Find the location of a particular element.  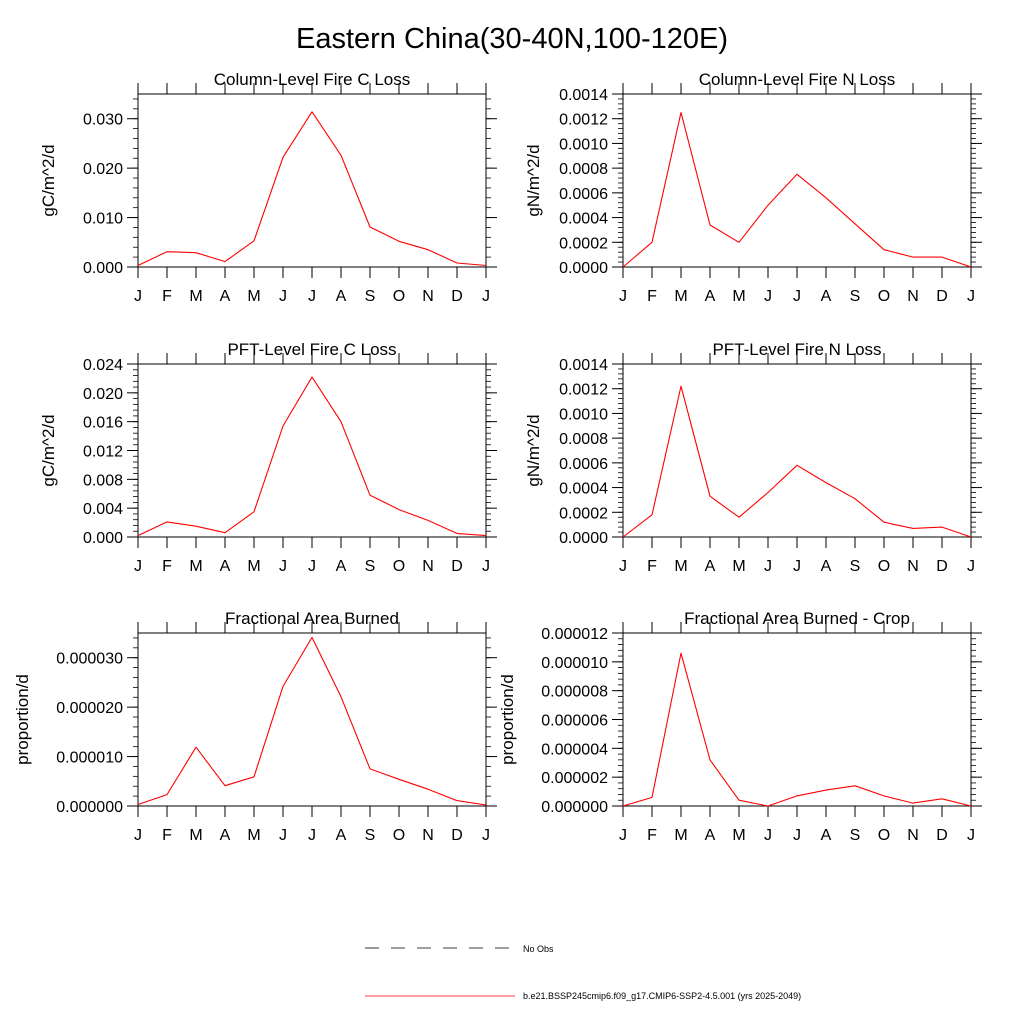

y-tick-label: 0.012 is located at coordinates (103, 452).